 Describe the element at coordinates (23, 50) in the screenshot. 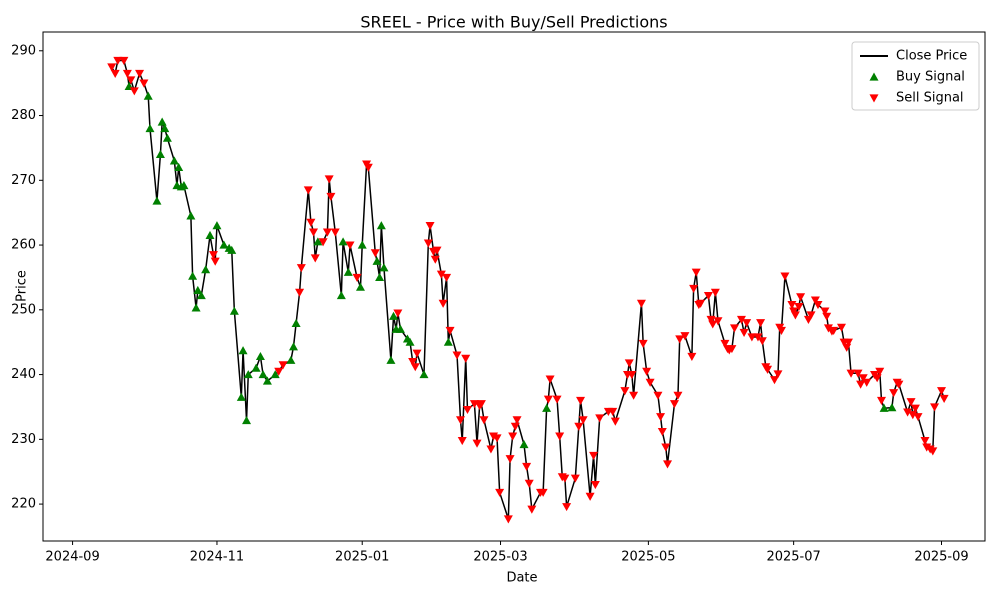

I see `y-tick-label: 290` at that location.